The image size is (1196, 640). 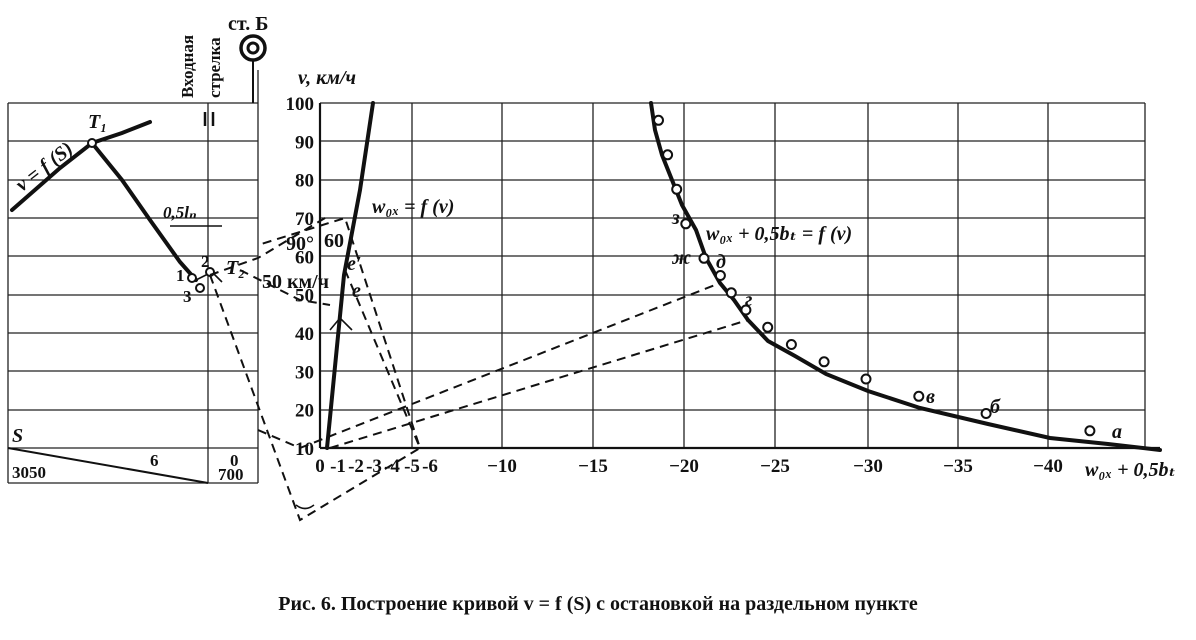 I want to click on t1-point, so click(x=92, y=143).